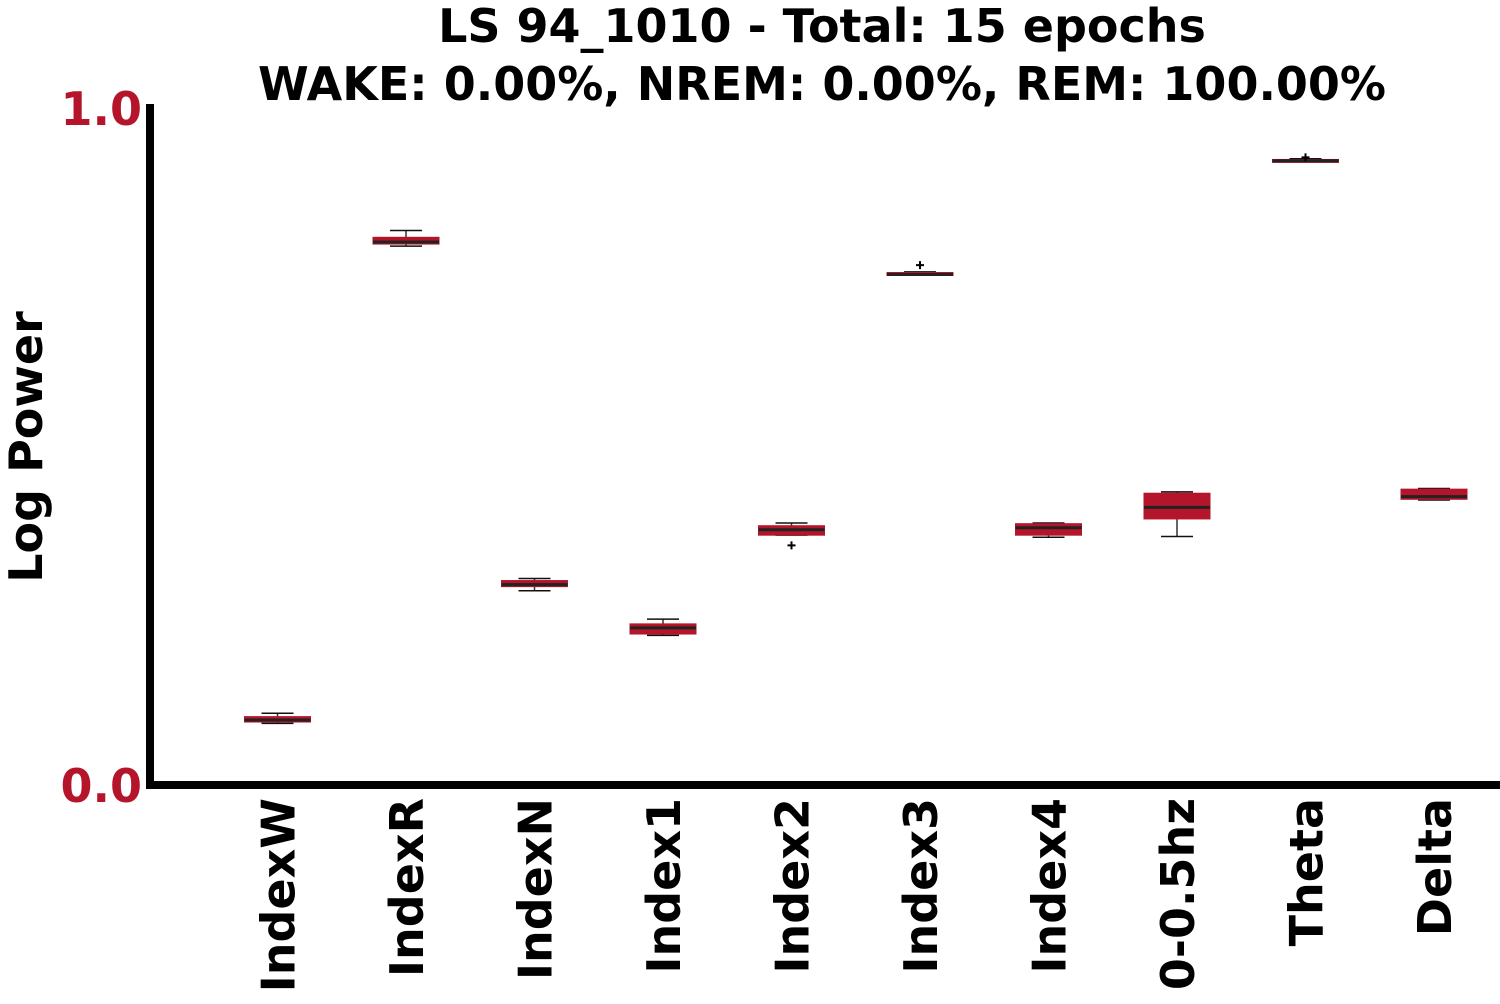 The height and width of the screenshot is (1004, 1500). I want to click on x-tick-label: IndexN, so click(536, 889).